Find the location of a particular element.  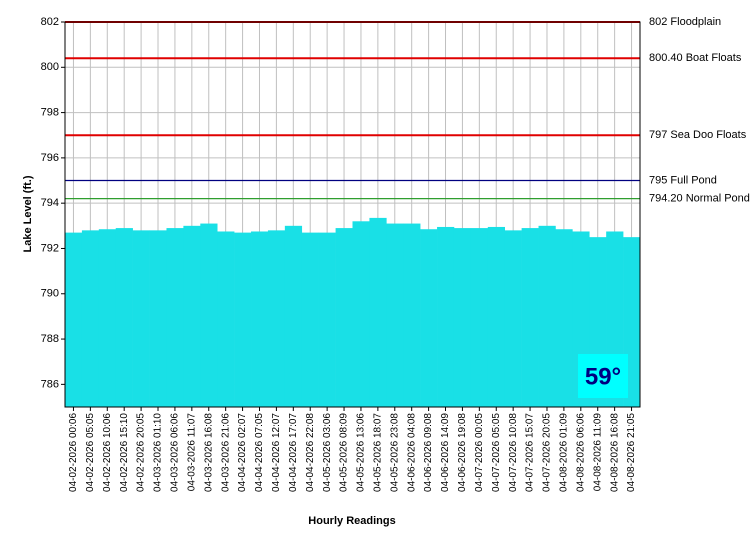

x-tick-label: 04-02-2026 20:05 is located at coordinates (141, 452).